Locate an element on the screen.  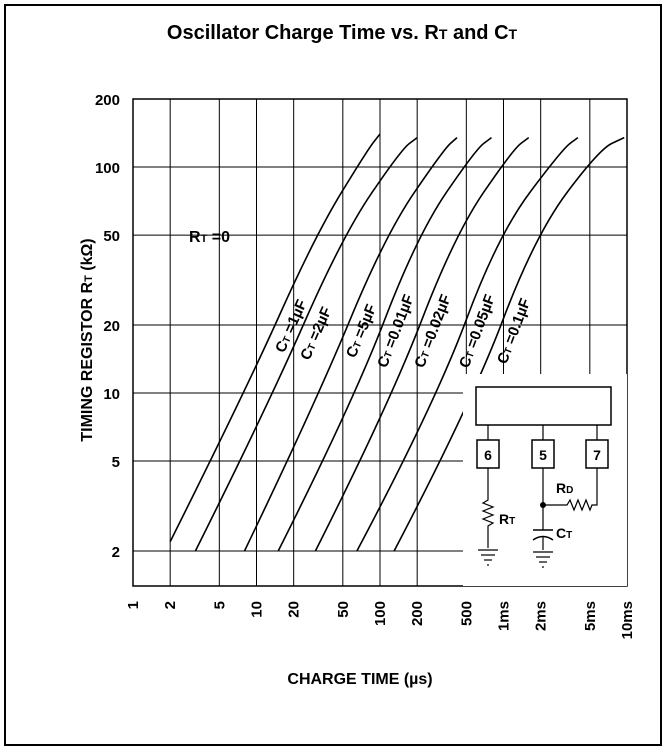
rt-label: RT is located at coordinates (507, 519).